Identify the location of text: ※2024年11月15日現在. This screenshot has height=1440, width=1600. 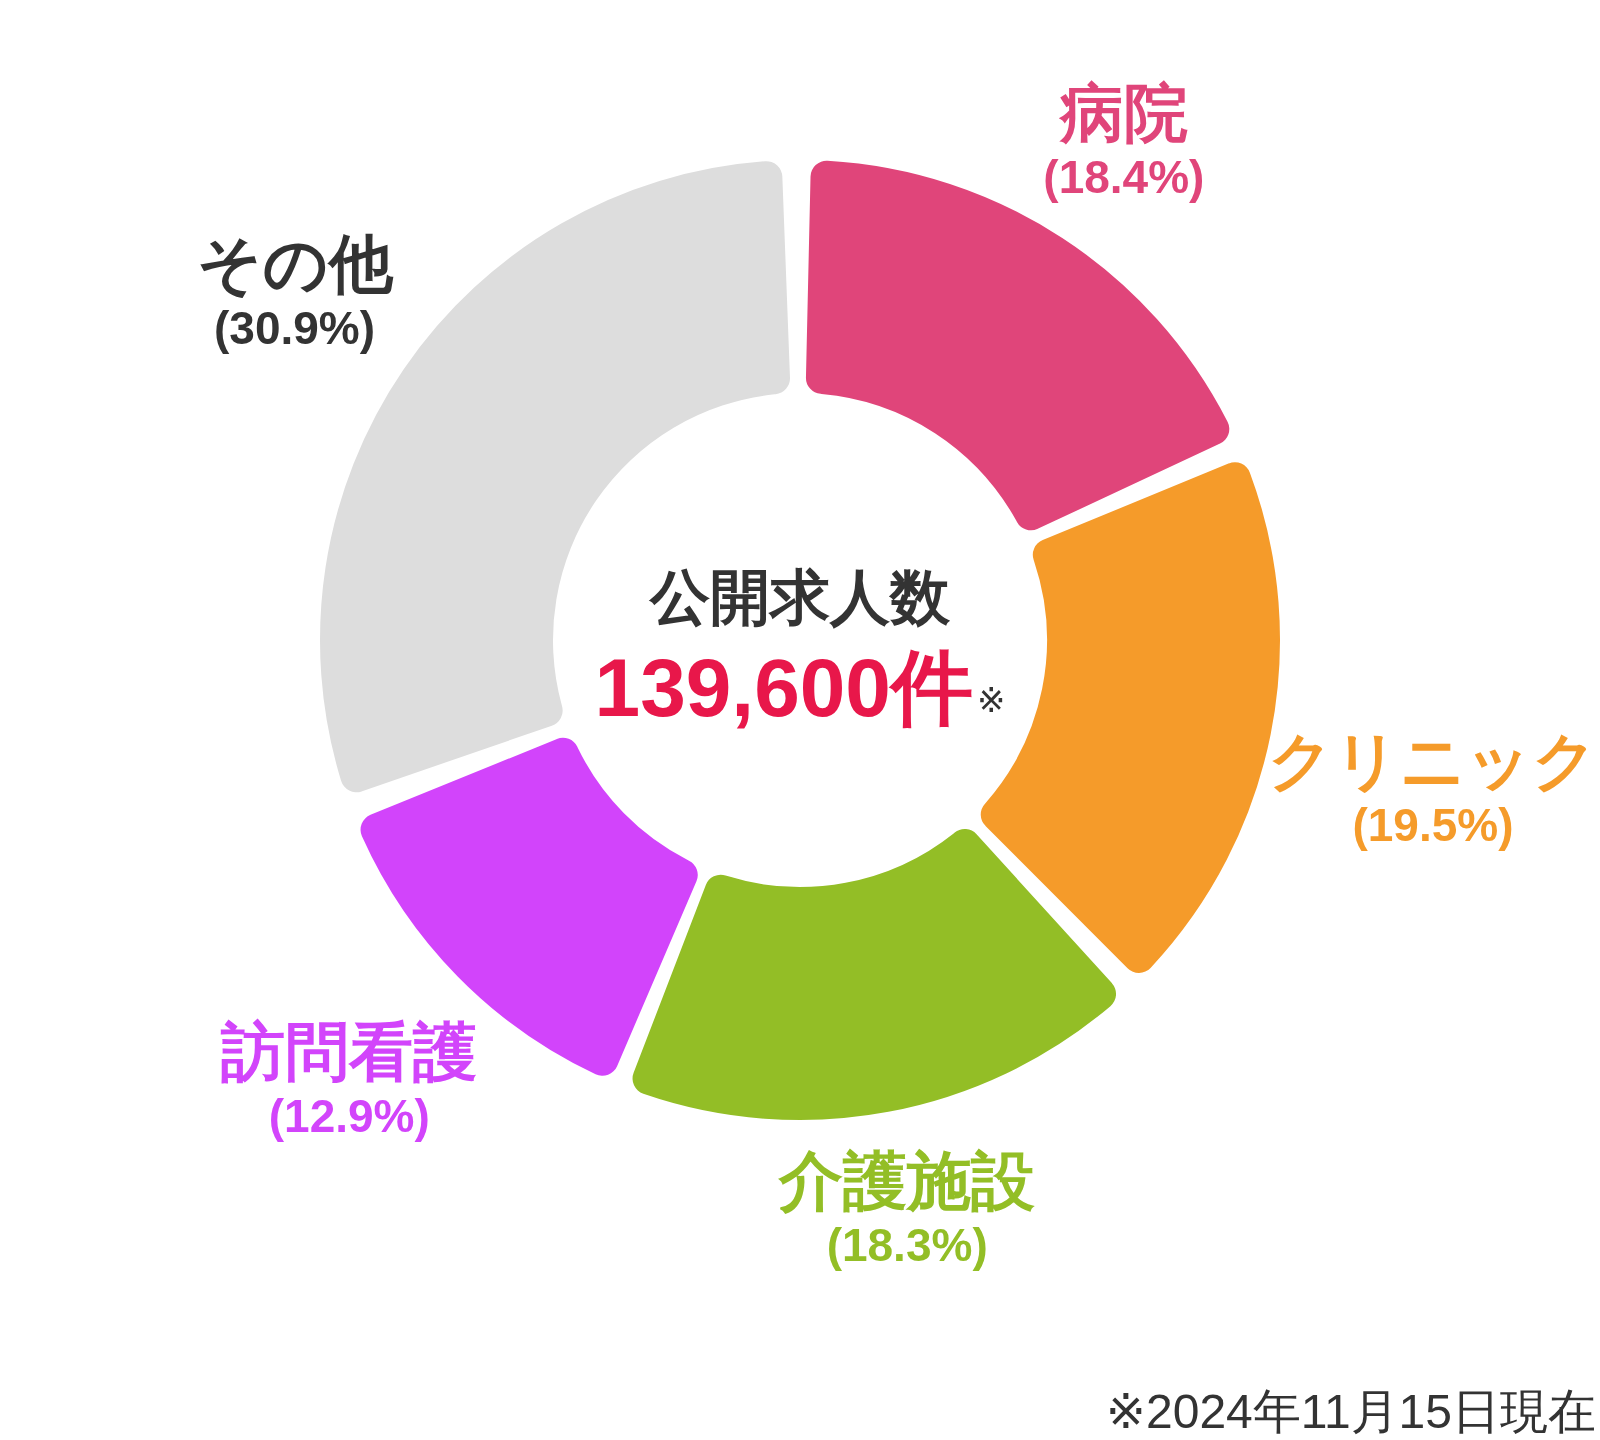
(1350, 1411).